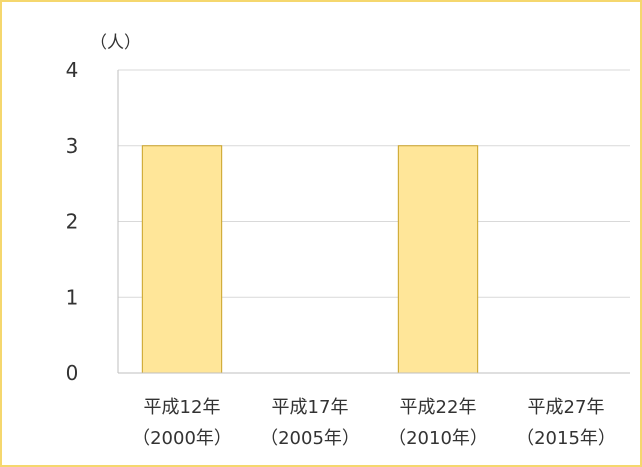 This screenshot has width=642, height=467. Describe the element at coordinates (72, 222) in the screenshot. I see `y-tick-label: 2` at that location.